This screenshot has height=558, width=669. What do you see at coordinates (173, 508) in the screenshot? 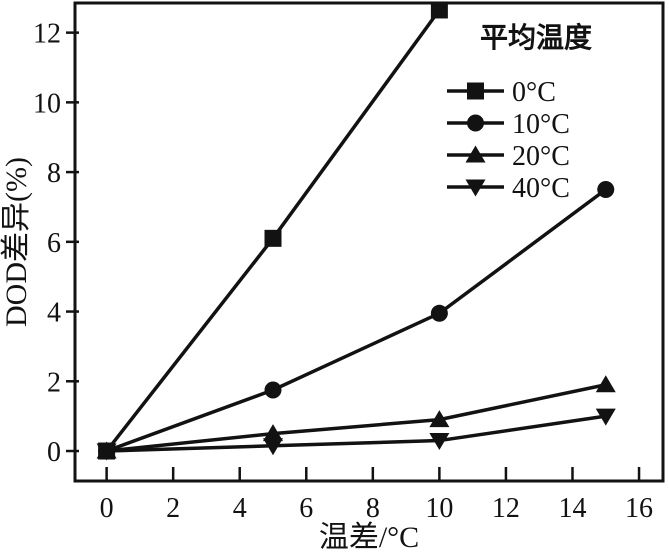
I see `x-axis-tick-label: 2` at bounding box center [173, 508].